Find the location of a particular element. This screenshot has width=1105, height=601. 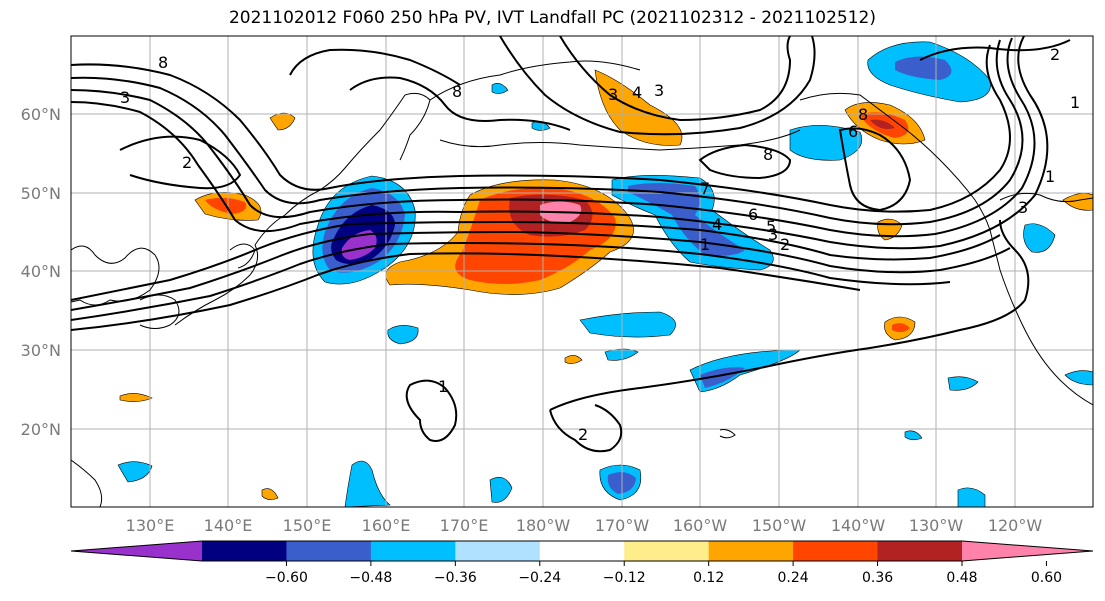

colorbar is located at coordinates (582, 551).